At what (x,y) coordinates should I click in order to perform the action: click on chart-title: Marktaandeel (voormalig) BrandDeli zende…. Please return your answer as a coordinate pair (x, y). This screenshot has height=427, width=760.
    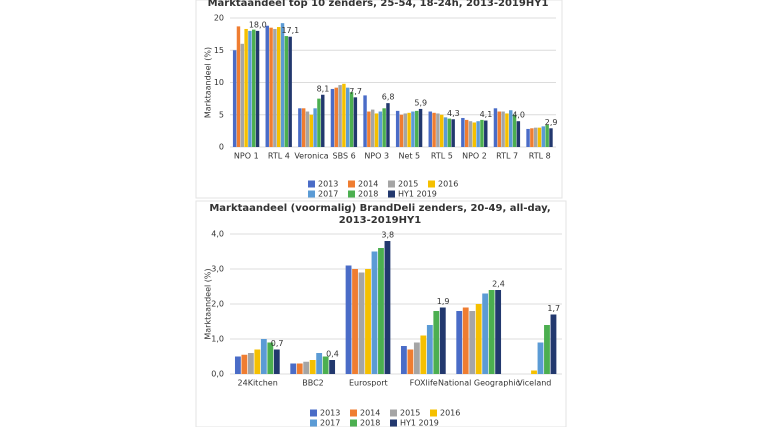
    Looking at the image, I should click on (379, 214).